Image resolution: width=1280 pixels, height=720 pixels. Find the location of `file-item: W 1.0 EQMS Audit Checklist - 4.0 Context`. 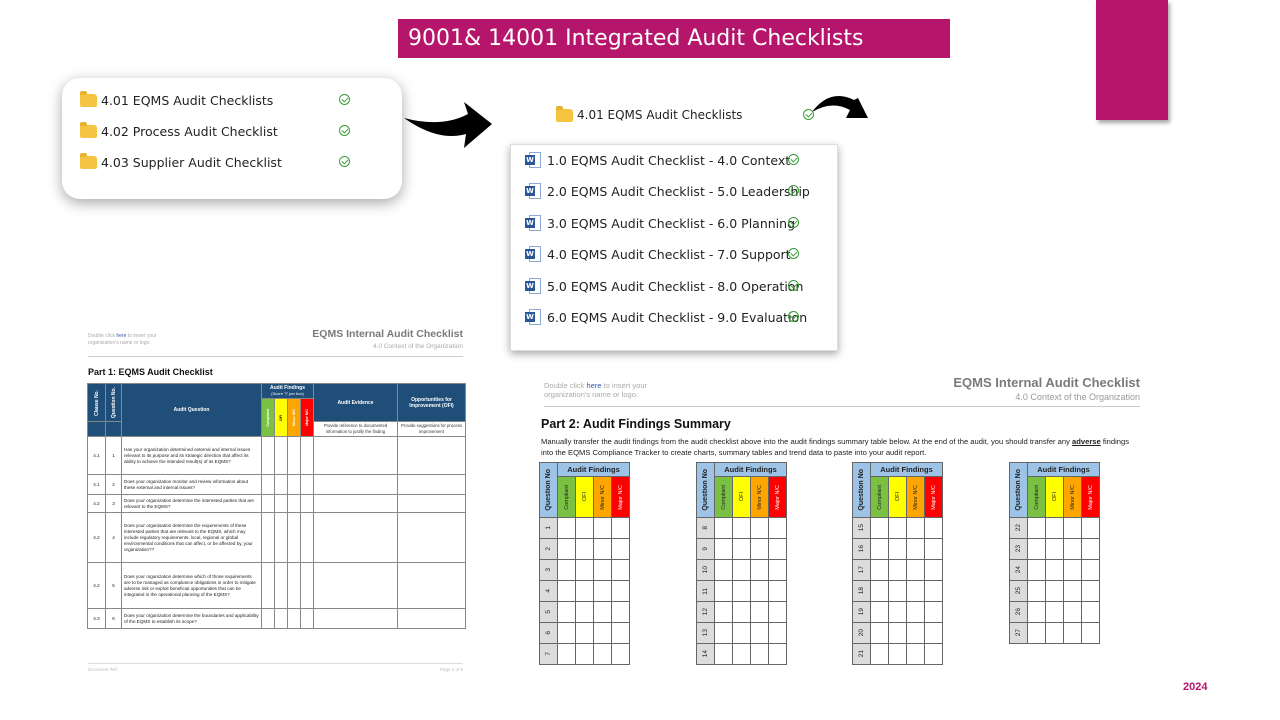

file-item: W 1.0 EQMS Audit Checklist - 4.0 Context is located at coordinates (675, 160).